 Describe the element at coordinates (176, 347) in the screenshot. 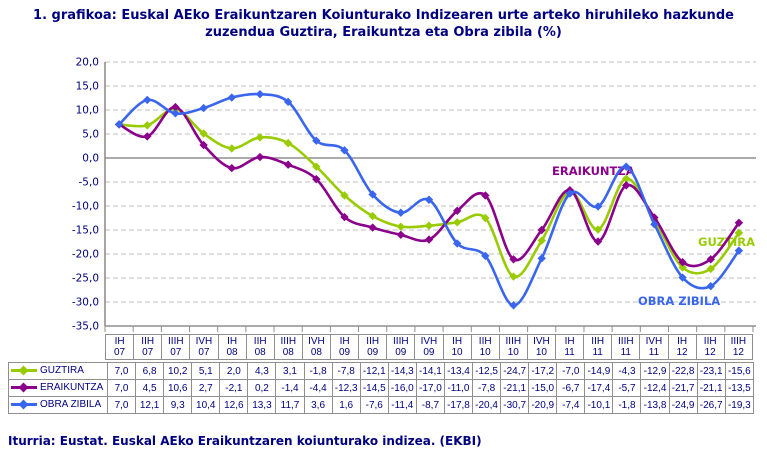

I see `x-axis-label-cell: IIIH 07` at that location.